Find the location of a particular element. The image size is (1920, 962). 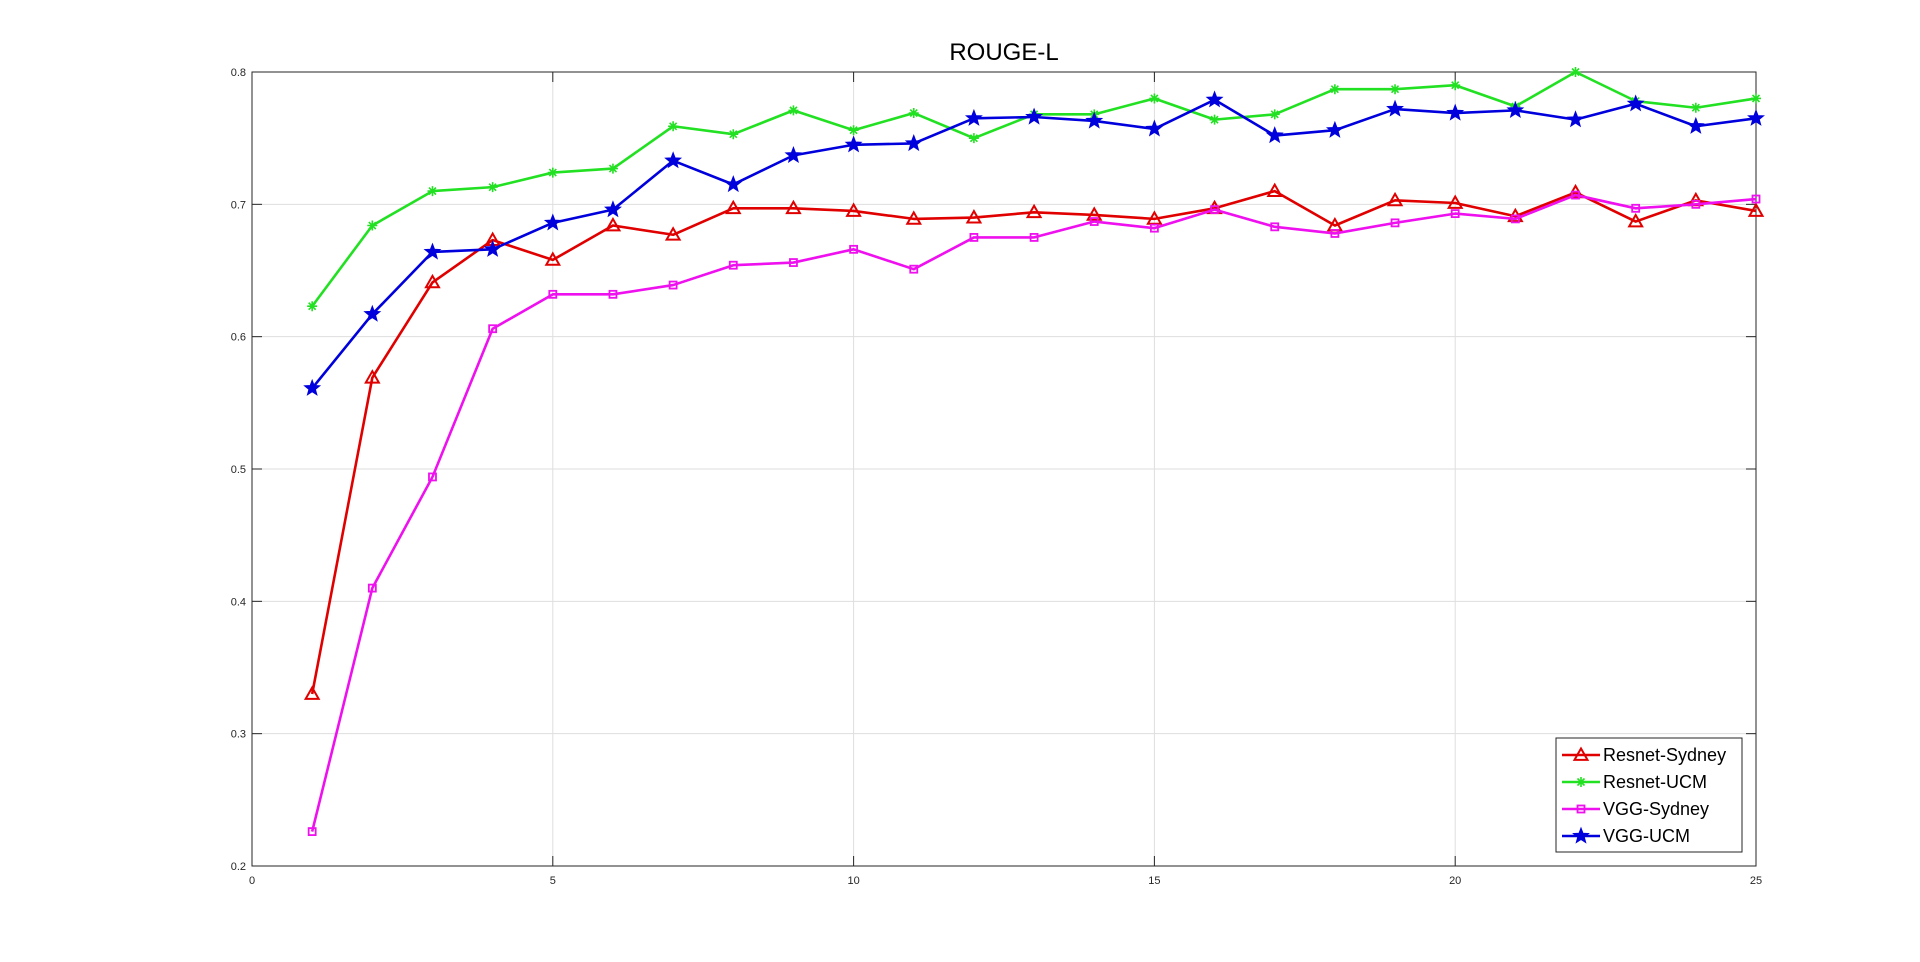

legend-entry-vgg-sydney: VGG-Sydney is located at coordinates (1635, 809).